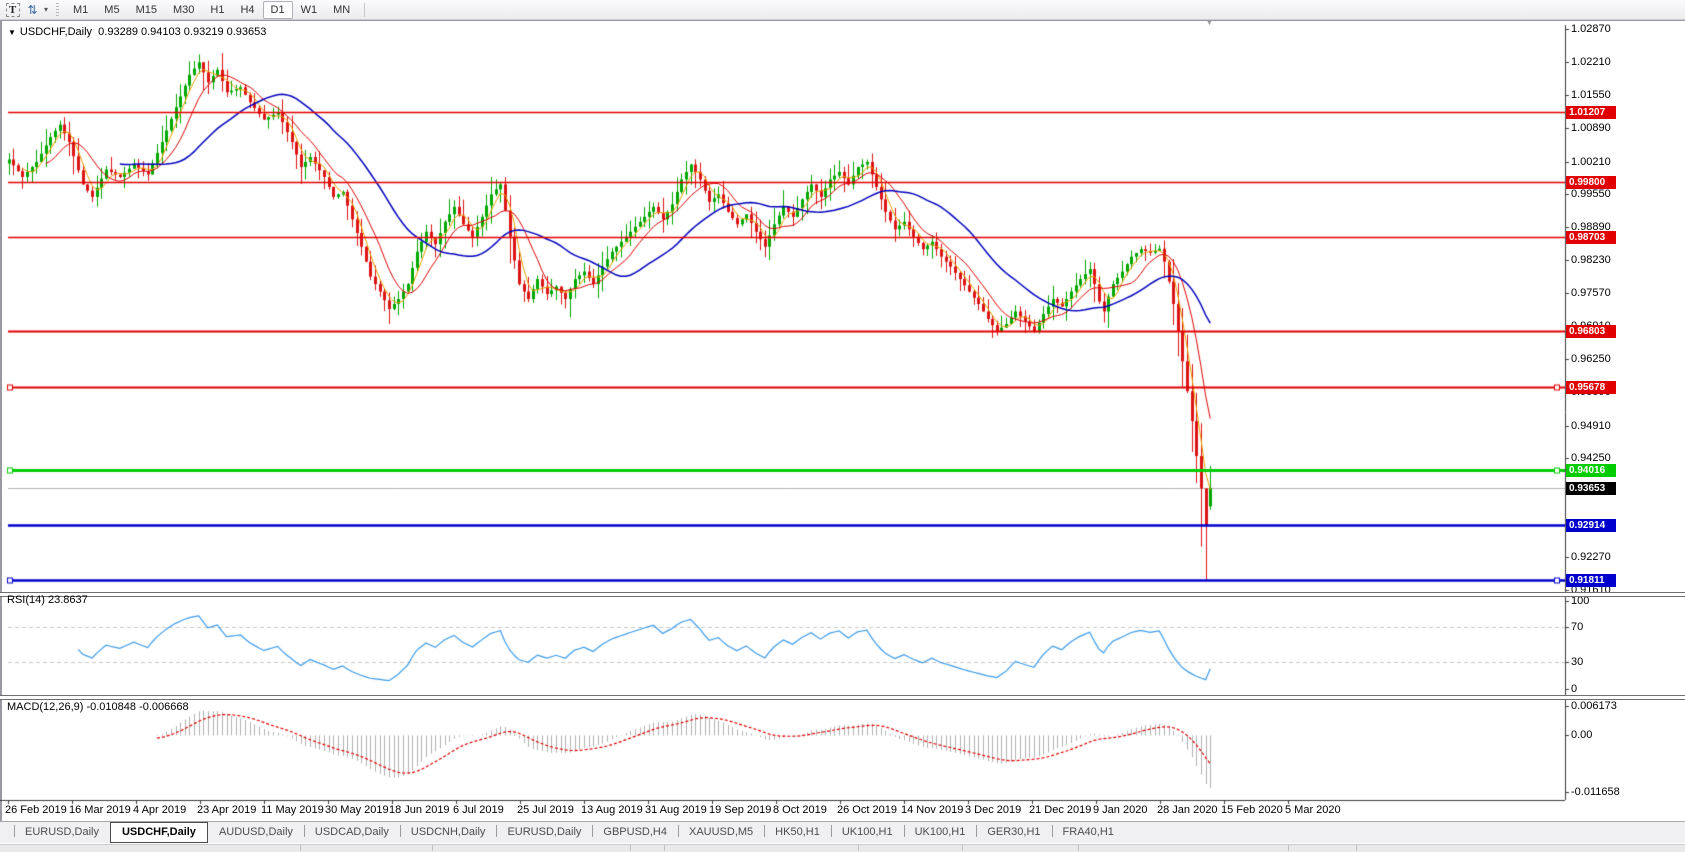 The width and height of the screenshot is (1685, 852). I want to click on price-axis-tick: 0.94910, so click(1591, 425).